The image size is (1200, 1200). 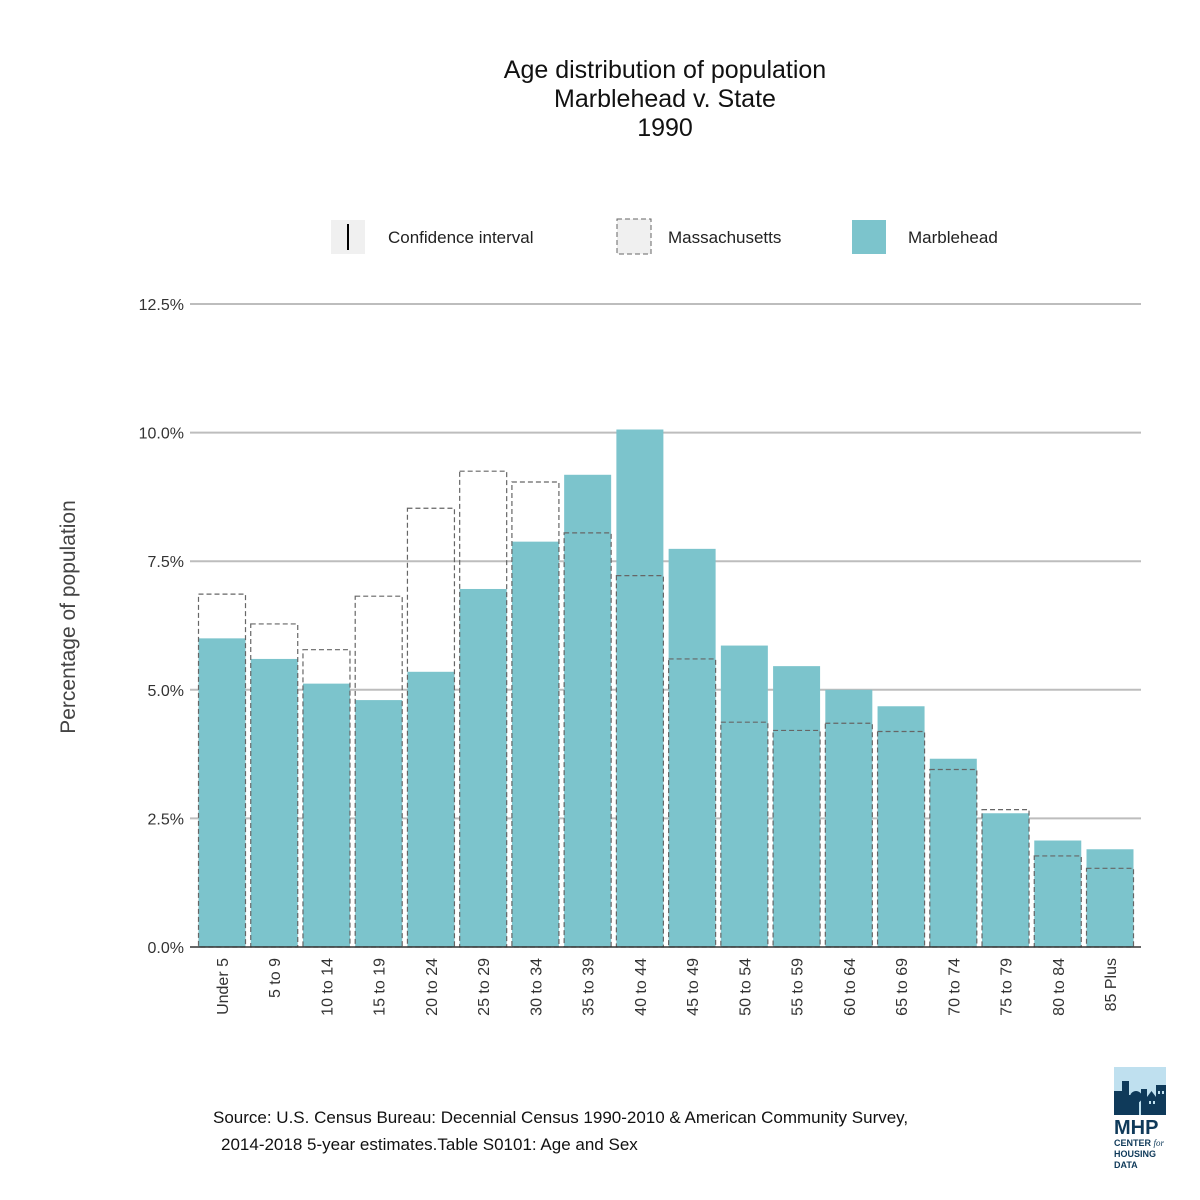 I want to click on logo-sub1-italic: for, so click(x=1159, y=1143).